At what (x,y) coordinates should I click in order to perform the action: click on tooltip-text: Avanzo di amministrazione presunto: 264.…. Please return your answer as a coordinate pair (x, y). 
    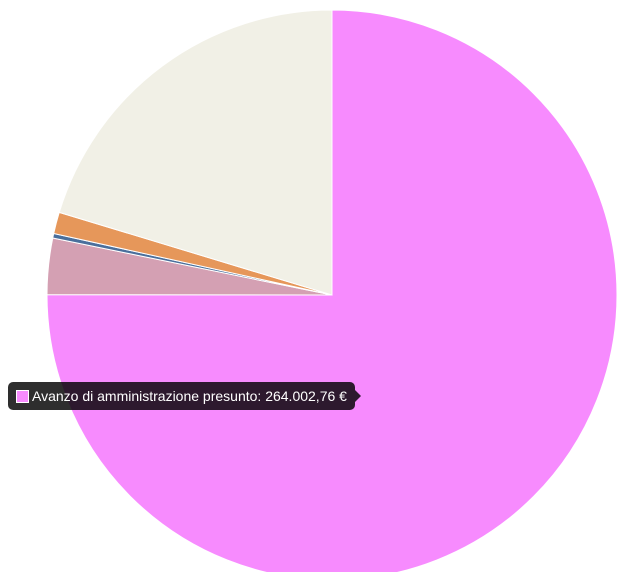
    Looking at the image, I should click on (189, 396).